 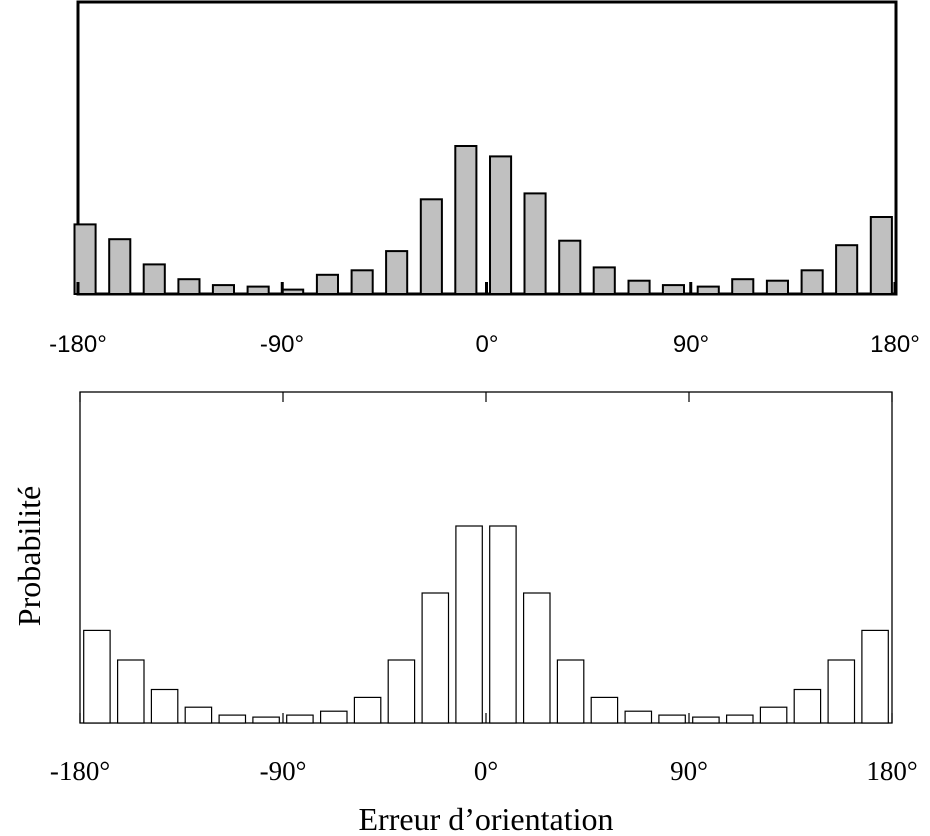 What do you see at coordinates (486, 288) in the screenshot?
I see `top-x-ticks` at bounding box center [486, 288].